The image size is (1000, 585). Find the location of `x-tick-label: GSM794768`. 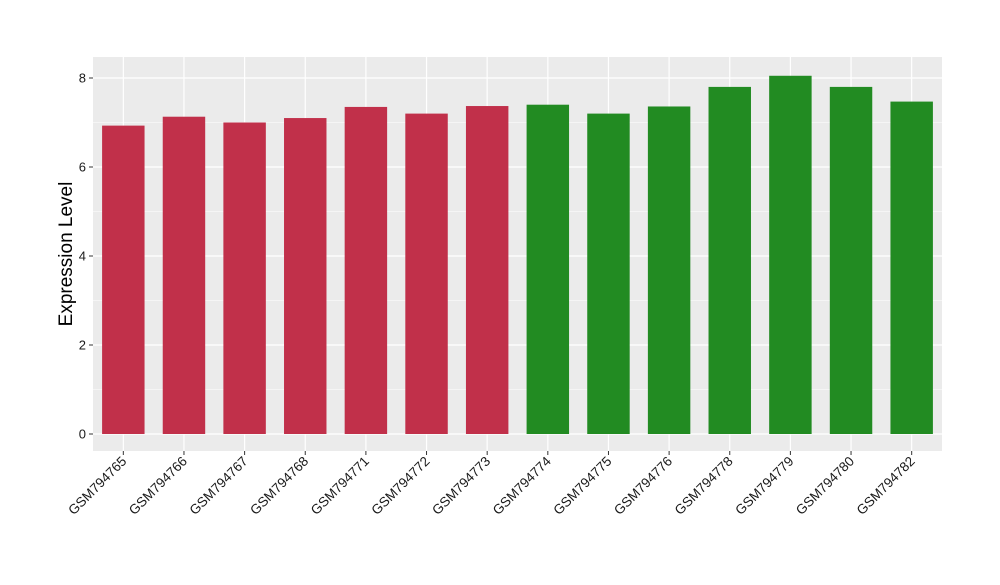

x-tick-label: GSM794768 is located at coordinates (279, 486).